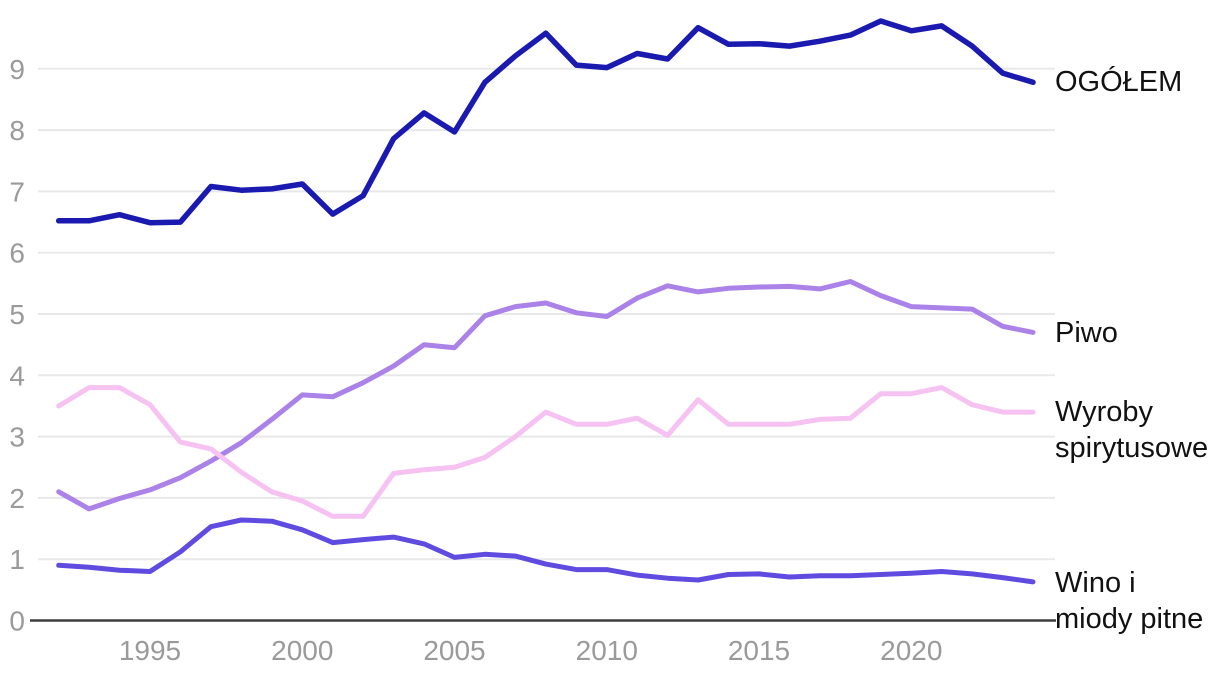 Image resolution: width=1220 pixels, height=678 pixels. I want to click on series-label-ogolem: OGÓŁEM, so click(1118, 82).